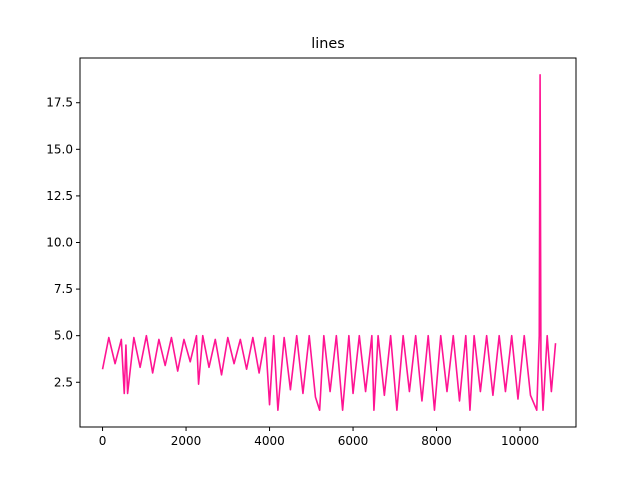 Image resolution: width=640 pixels, height=480 pixels. I want to click on x-tick-label: 8000, so click(436, 441).